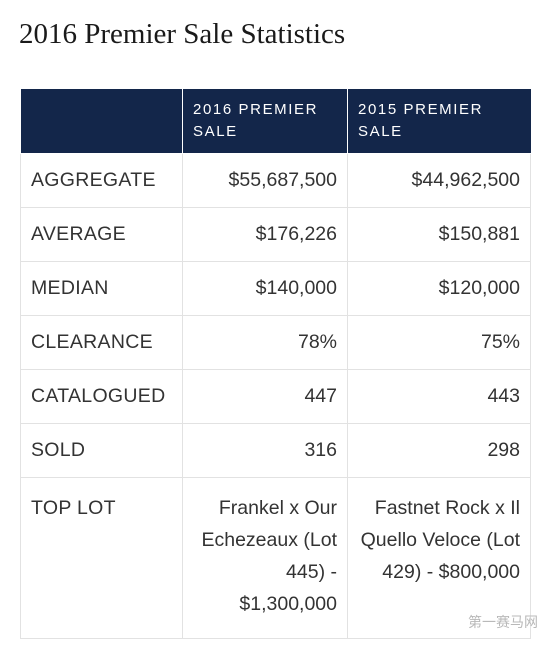 This screenshot has height=647, width=550. Describe the element at coordinates (439, 234) in the screenshot. I see `value-2015: $150,881` at that location.